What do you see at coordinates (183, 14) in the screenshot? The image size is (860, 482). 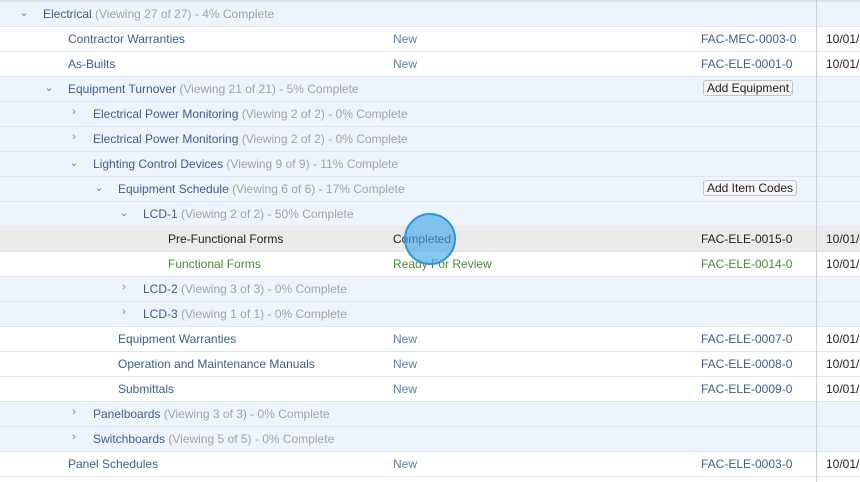 I see `group-progress: (Viewing 27 of 27) - 4% Complete` at bounding box center [183, 14].